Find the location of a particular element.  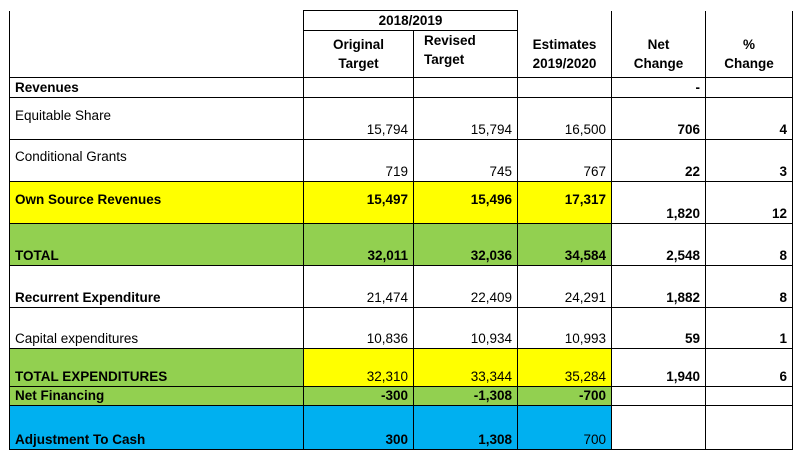

col-revised-target: Revised Target is located at coordinates (465, 54).